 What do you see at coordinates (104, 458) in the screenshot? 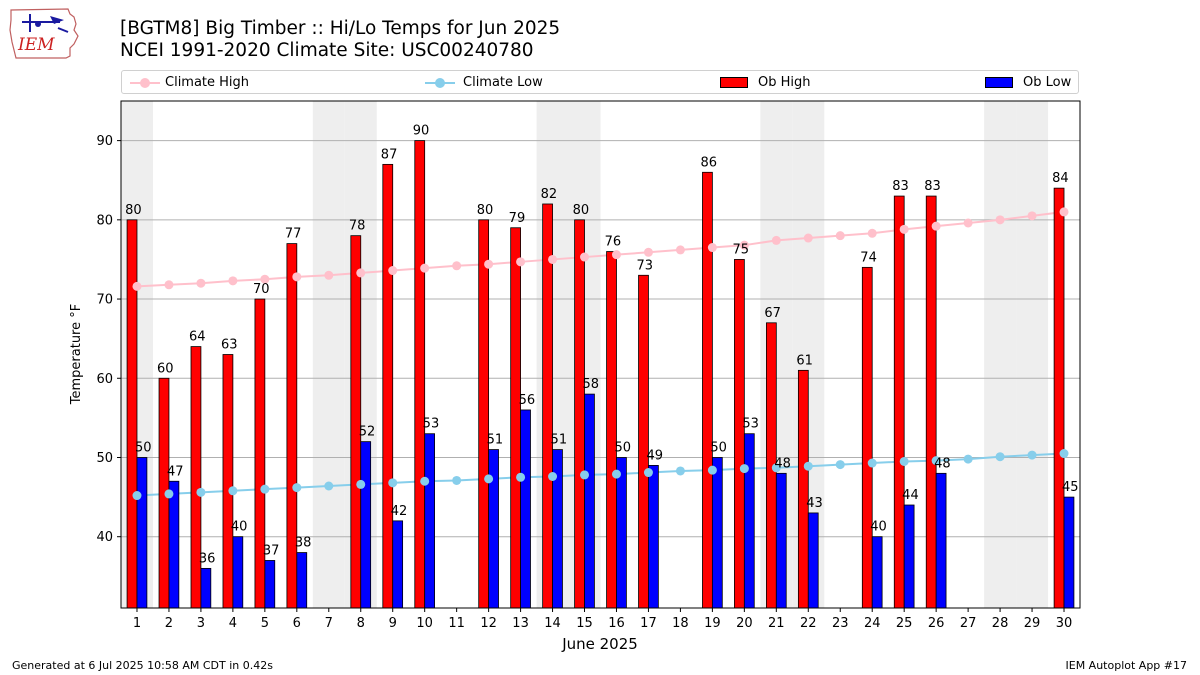
I see `y-tick-label: 50` at bounding box center [104, 458].